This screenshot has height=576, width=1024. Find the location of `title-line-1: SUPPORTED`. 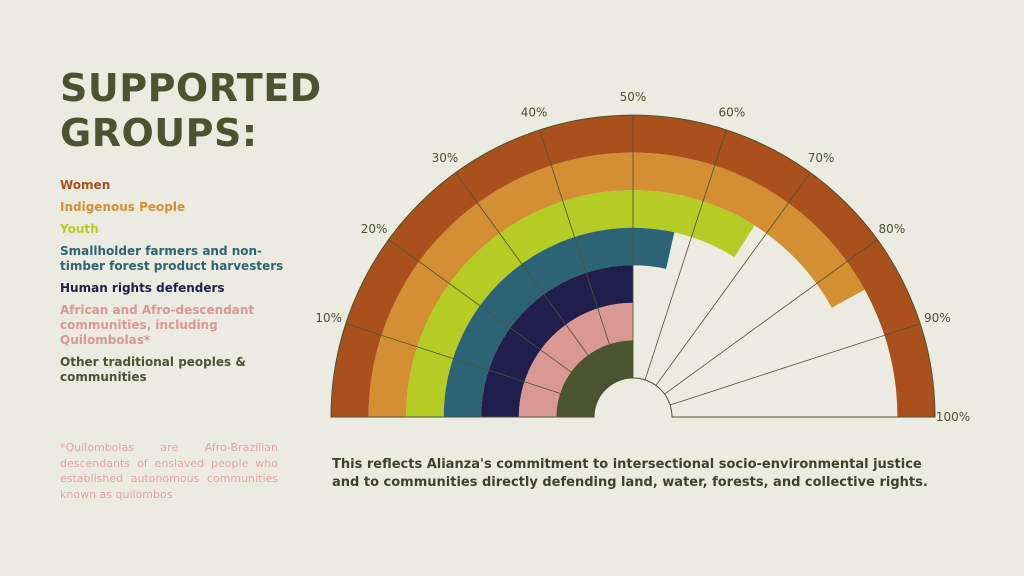

title-line-1: SUPPORTED is located at coordinates (191, 88).